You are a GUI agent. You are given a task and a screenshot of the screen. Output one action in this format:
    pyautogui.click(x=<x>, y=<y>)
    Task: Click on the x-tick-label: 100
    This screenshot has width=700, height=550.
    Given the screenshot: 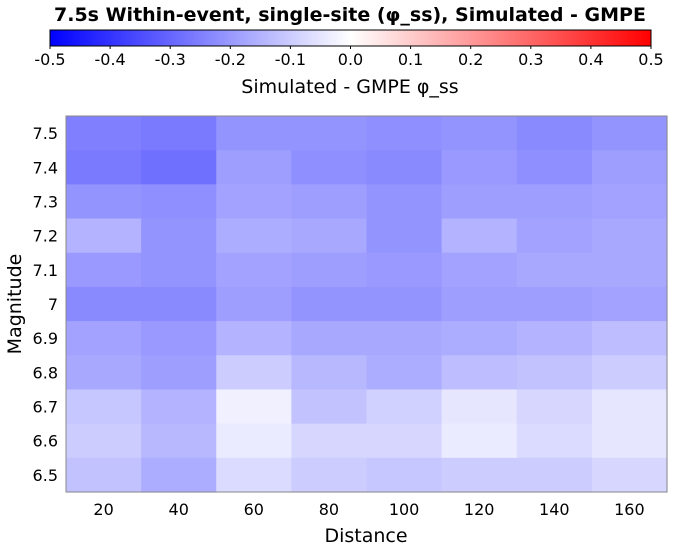 What is the action you would take?
    pyautogui.click(x=404, y=509)
    